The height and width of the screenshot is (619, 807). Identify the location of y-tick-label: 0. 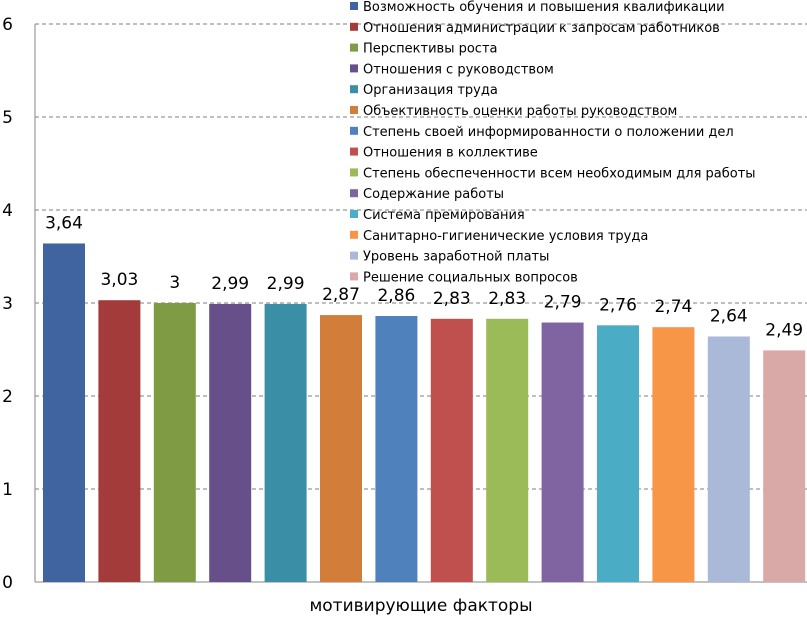
(7, 583).